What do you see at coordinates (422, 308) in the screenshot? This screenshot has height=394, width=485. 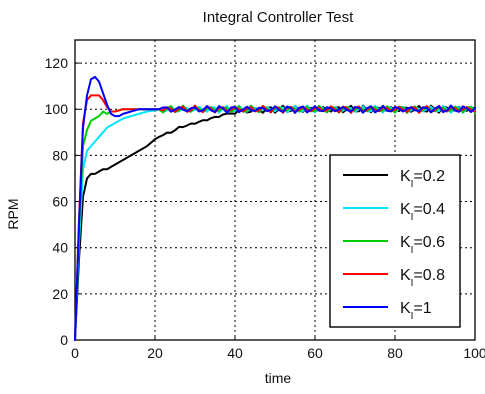 I see `legend-value: =1` at bounding box center [422, 308].